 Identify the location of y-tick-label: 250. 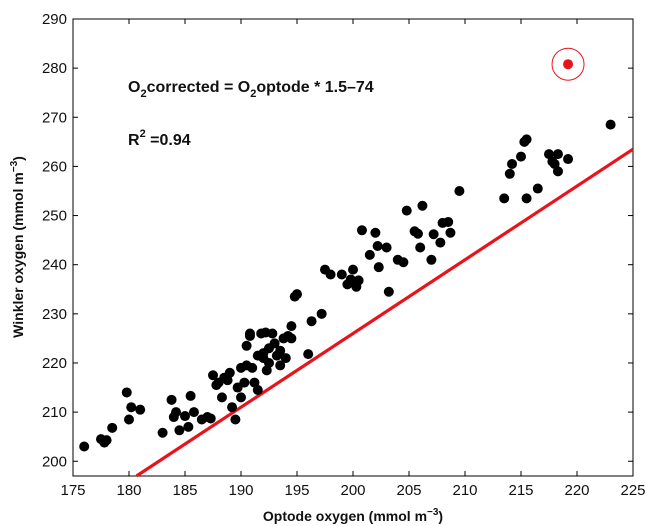
(54, 216).